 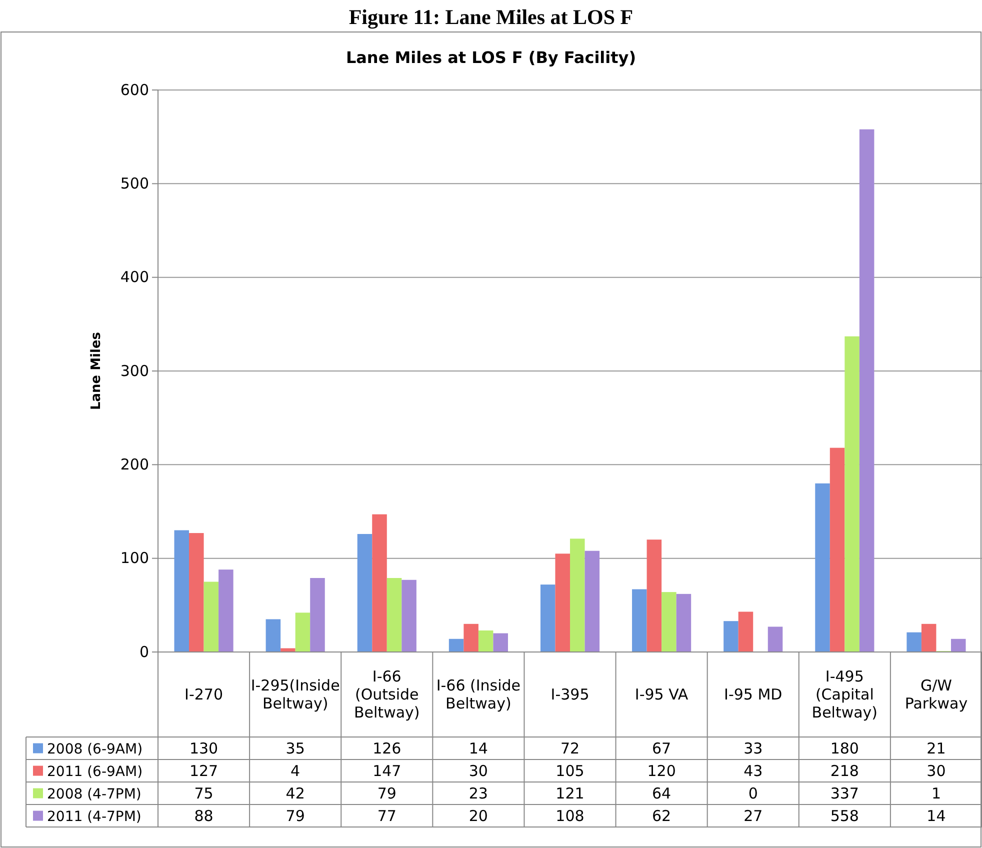 I want to click on x-tick-label: G/W Parkway, so click(x=936, y=694).